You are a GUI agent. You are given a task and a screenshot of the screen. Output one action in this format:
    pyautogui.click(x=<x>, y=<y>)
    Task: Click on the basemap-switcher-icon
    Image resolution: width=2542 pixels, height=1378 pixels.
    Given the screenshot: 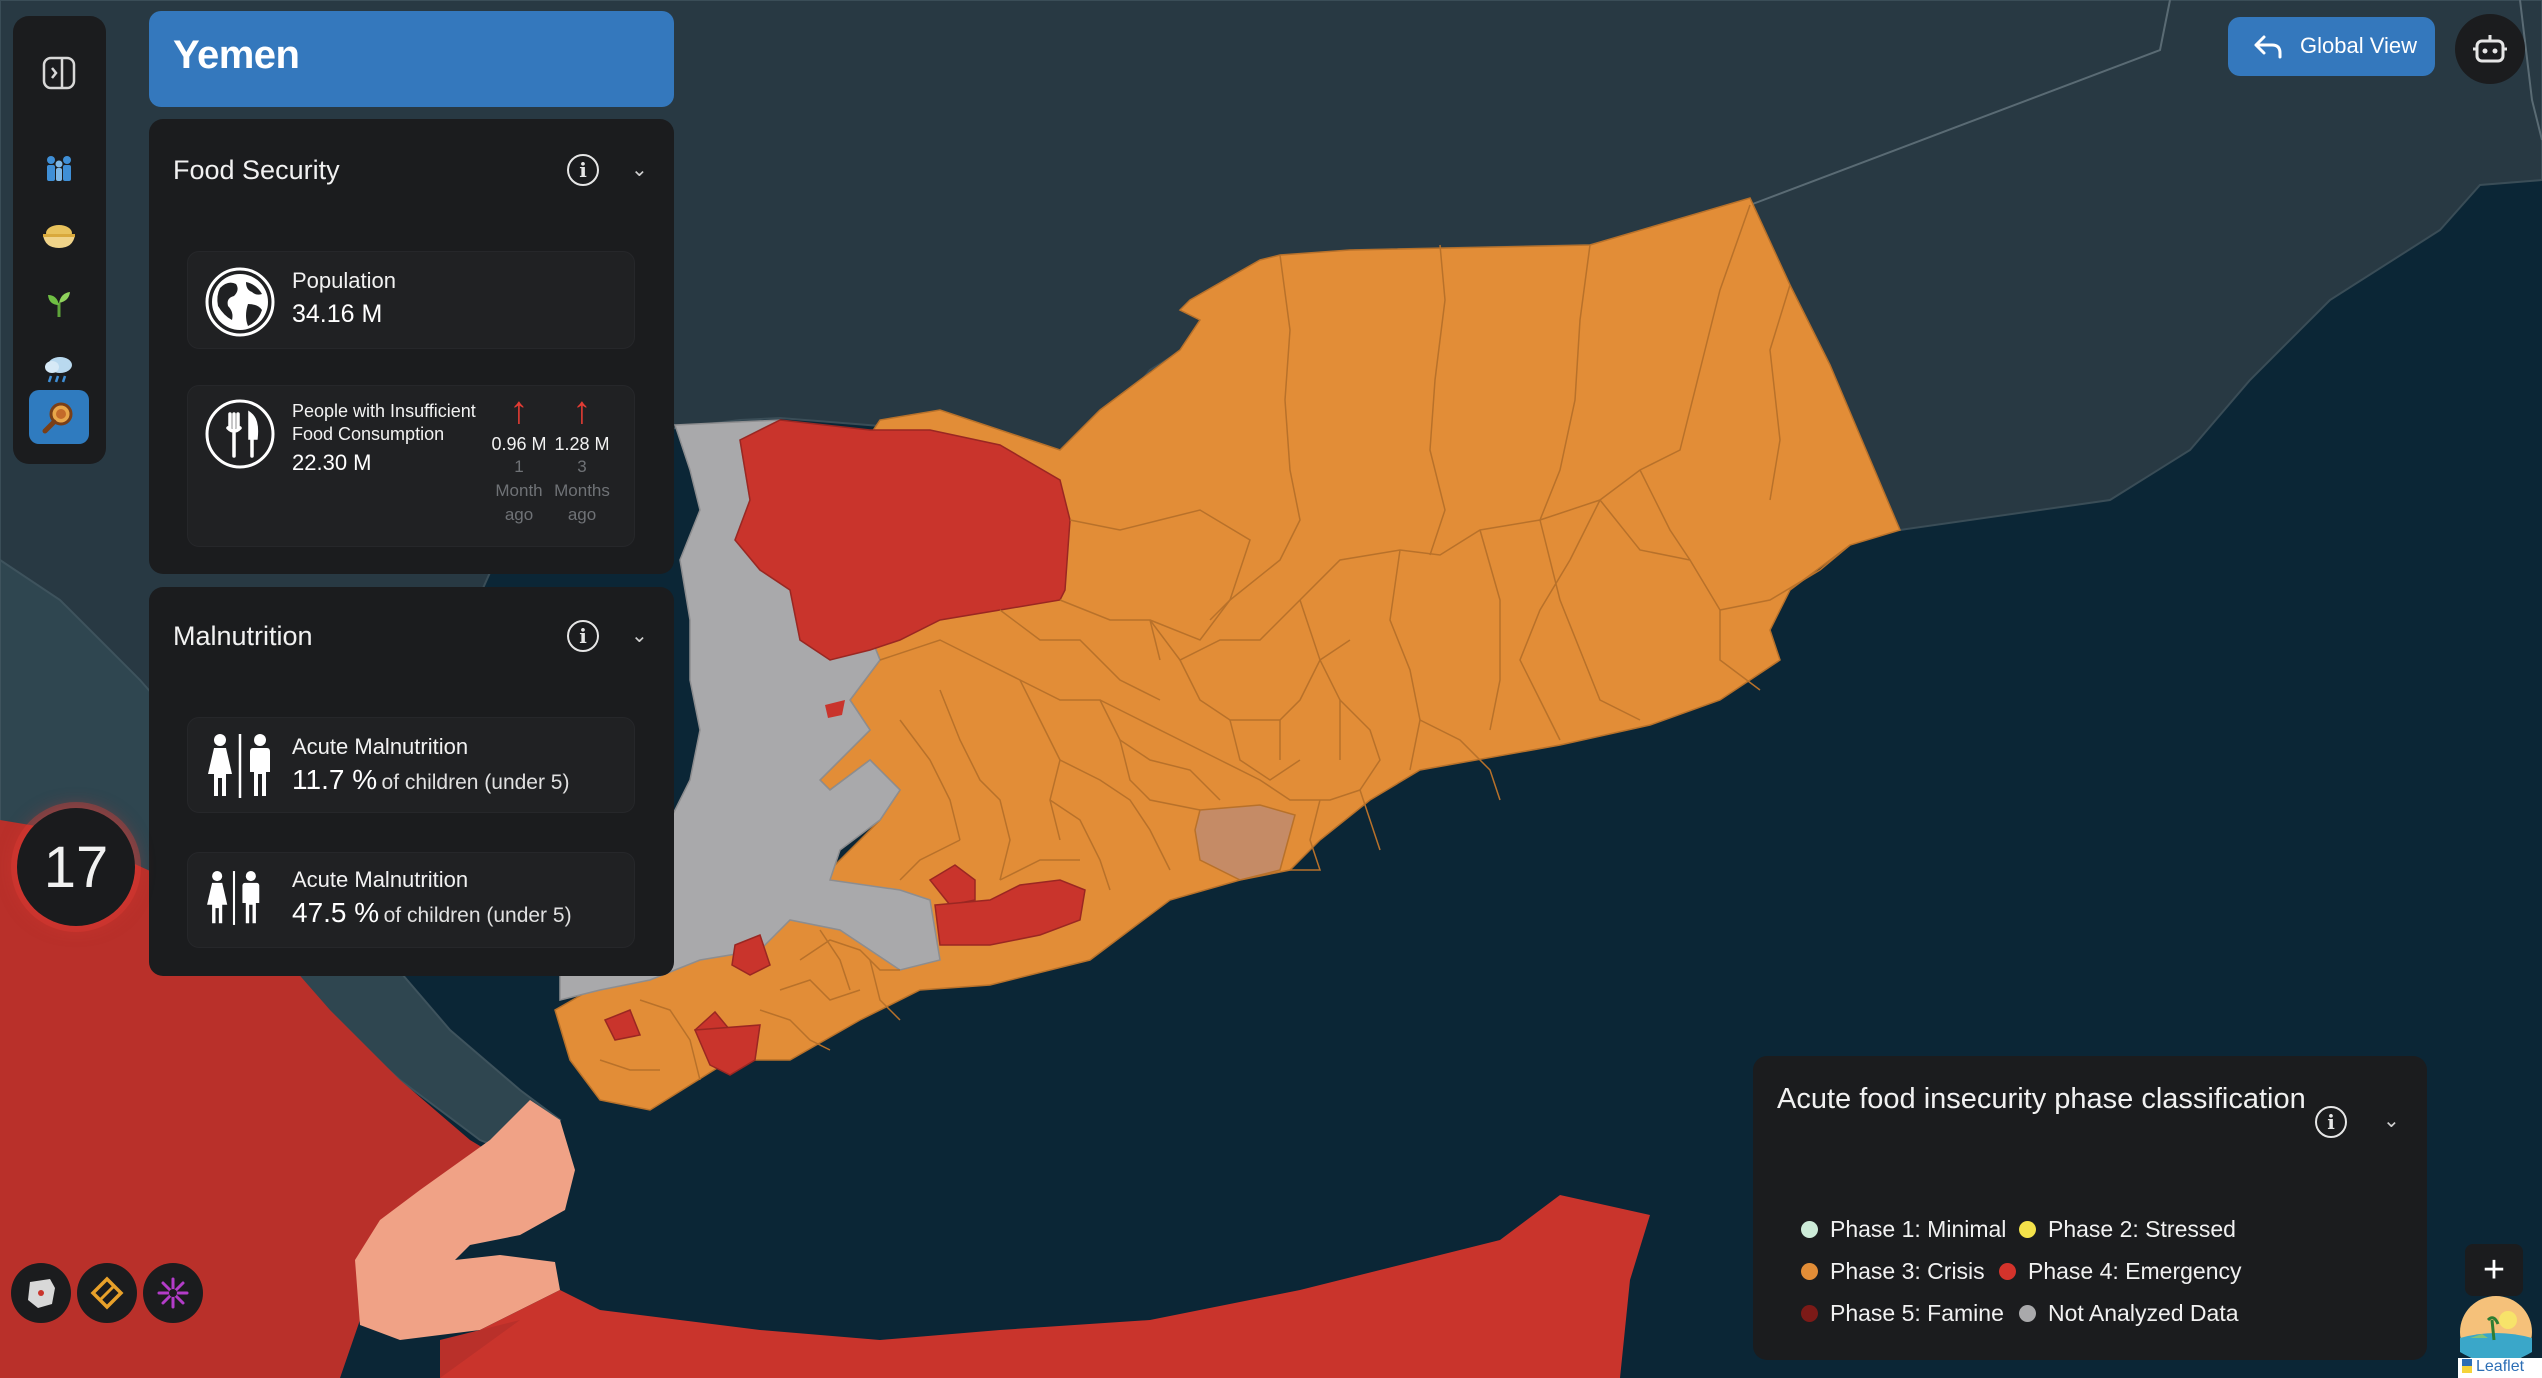 What is the action you would take?
    pyautogui.click(x=2496, y=1332)
    